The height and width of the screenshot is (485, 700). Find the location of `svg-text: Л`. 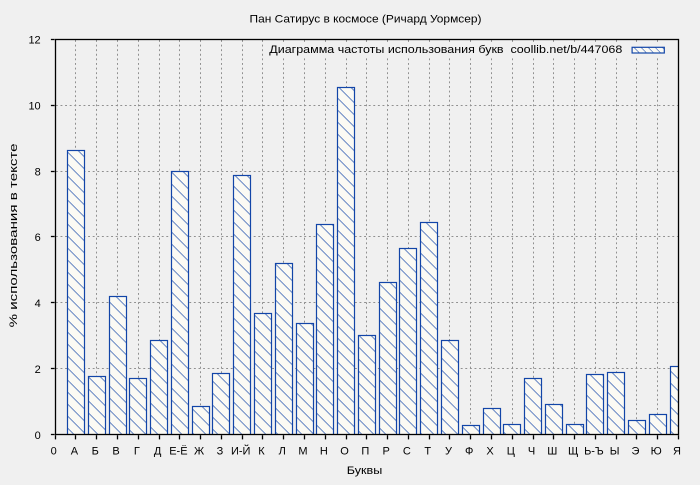

svg-text: Л is located at coordinates (282, 452).